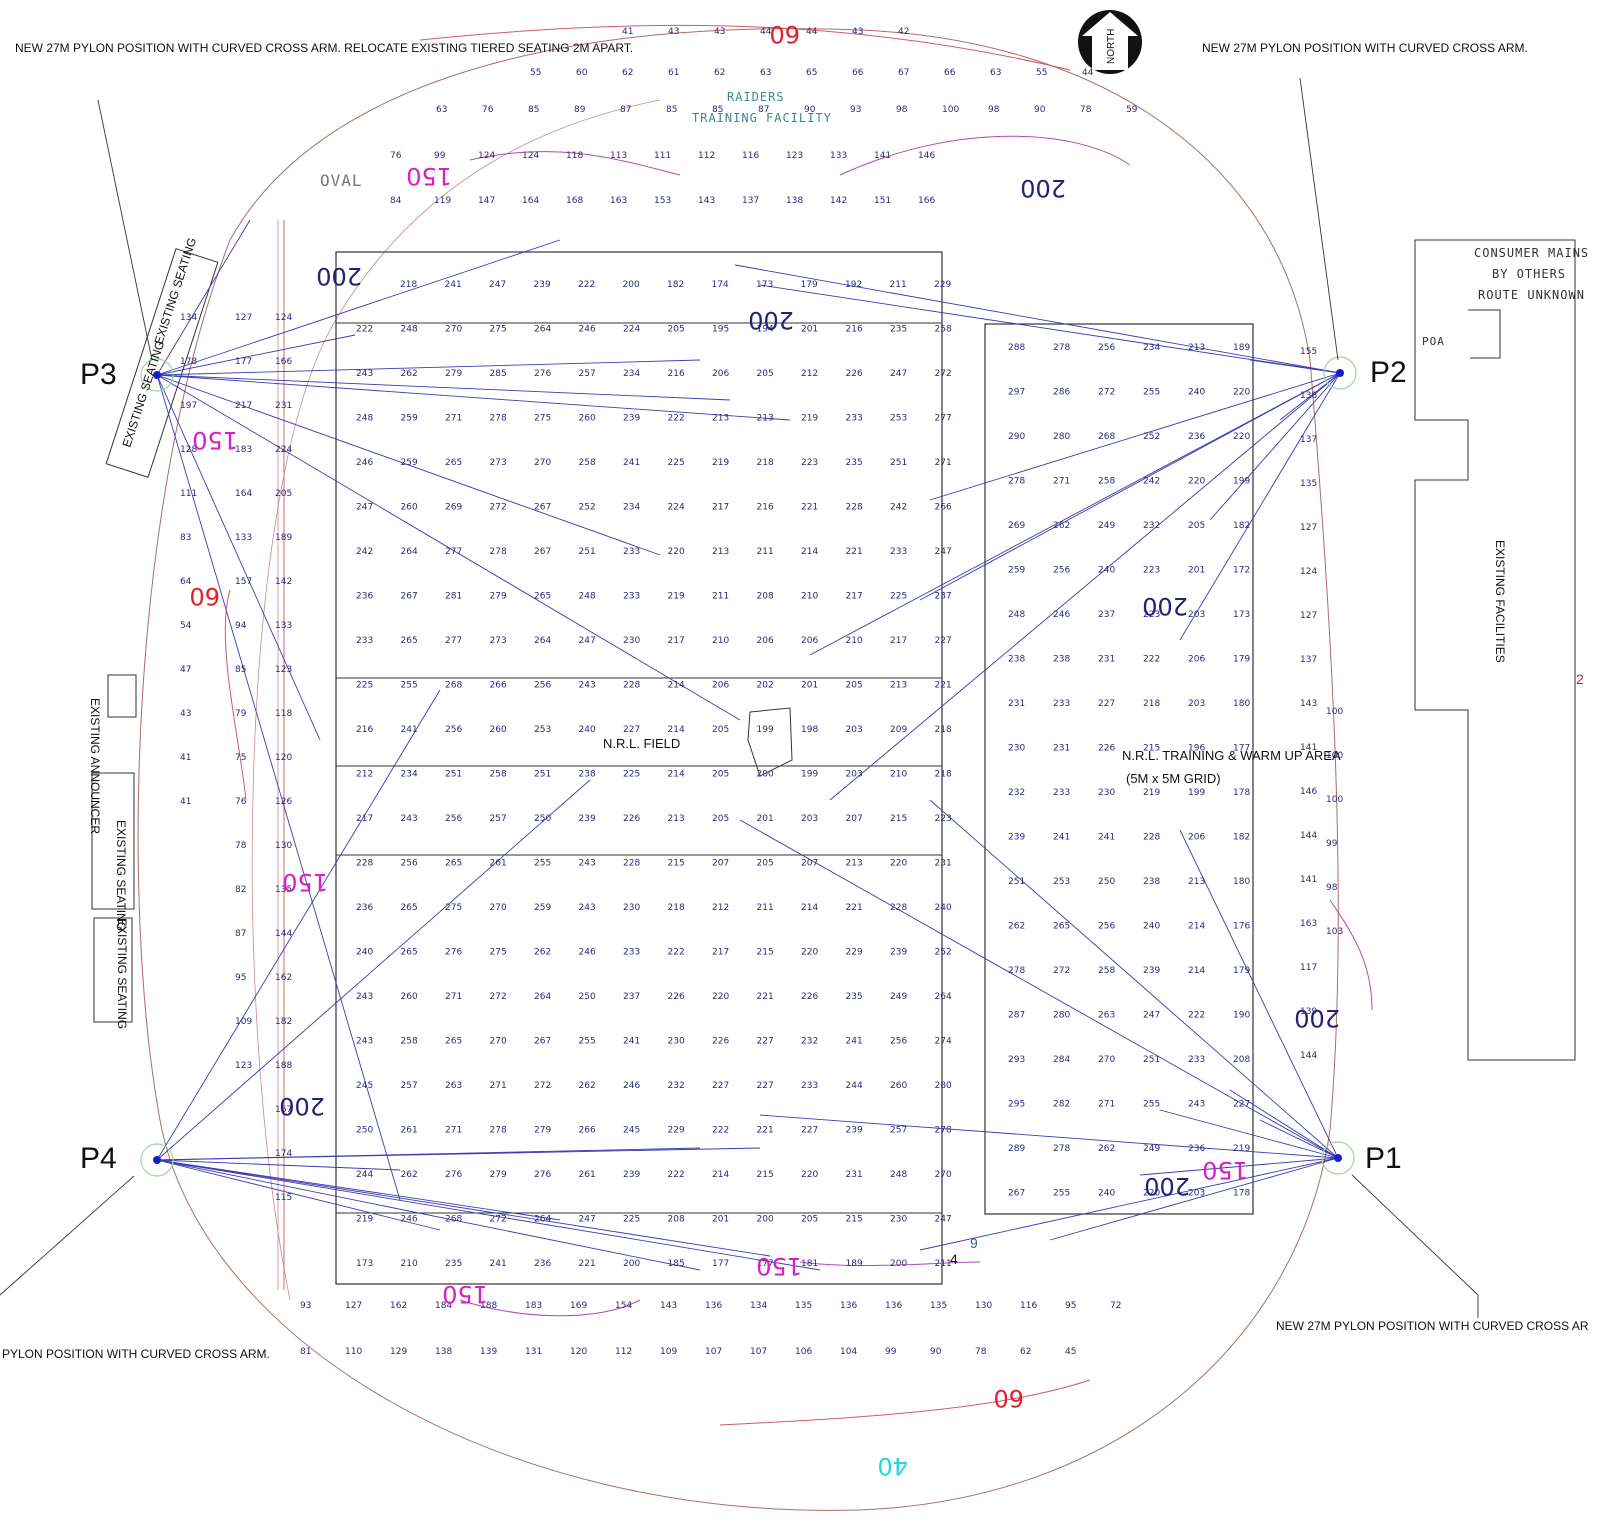  What do you see at coordinates (765, 1086) in the screenshot?
I see `lux-reading-field: 227` at bounding box center [765, 1086].